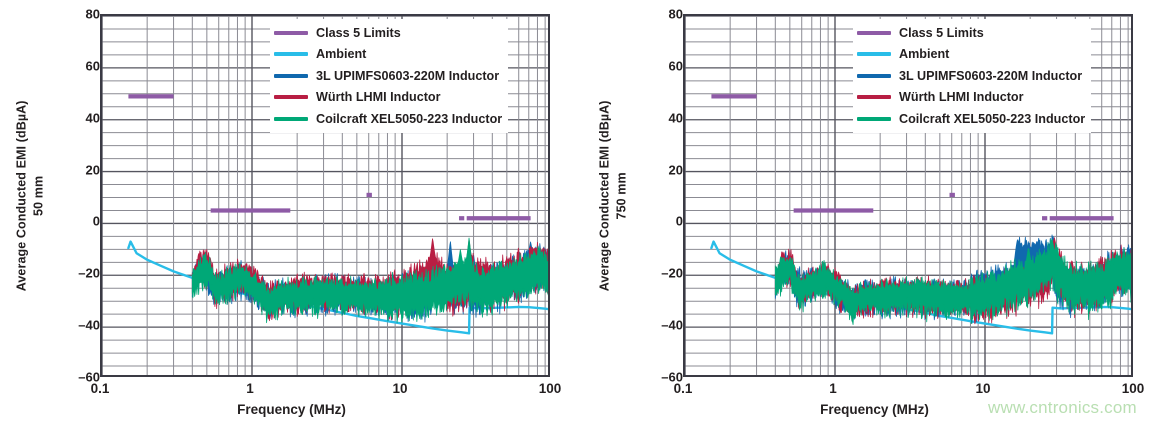 The height and width of the screenshot is (427, 1166). I want to click on y-axis-label-sub: 50 mm, so click(38, 196).